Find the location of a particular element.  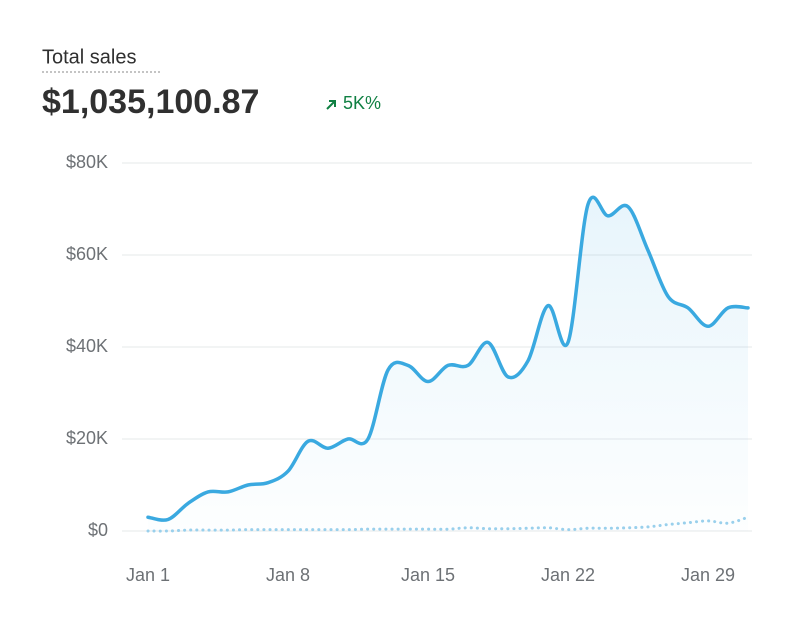

total-value: $1,035,100.87 is located at coordinates (150, 102).